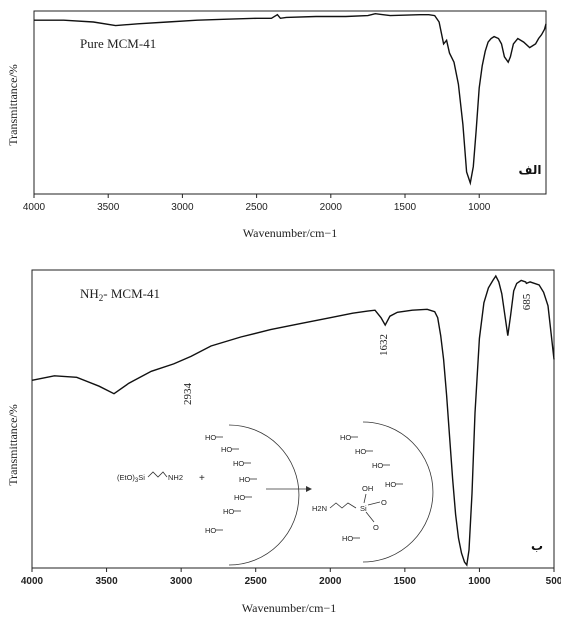  Describe the element at coordinates (390, 484) in the screenshot. I see `right-ho-label-3: HO` at that location.